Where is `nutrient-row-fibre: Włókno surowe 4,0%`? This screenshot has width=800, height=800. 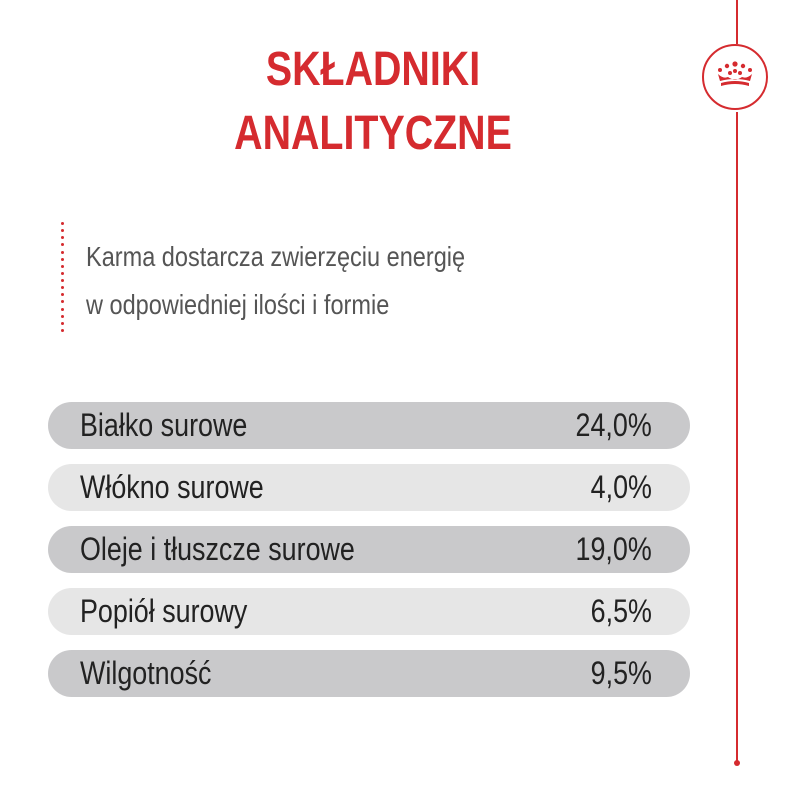 nutrient-row-fibre: Włókno surowe 4,0% is located at coordinates (369, 487).